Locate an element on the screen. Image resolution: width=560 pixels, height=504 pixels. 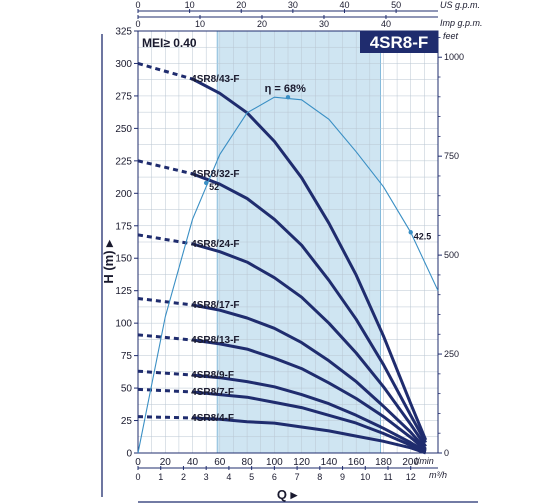
x-axis-title: Q ▸ is located at coordinates (288, 494).